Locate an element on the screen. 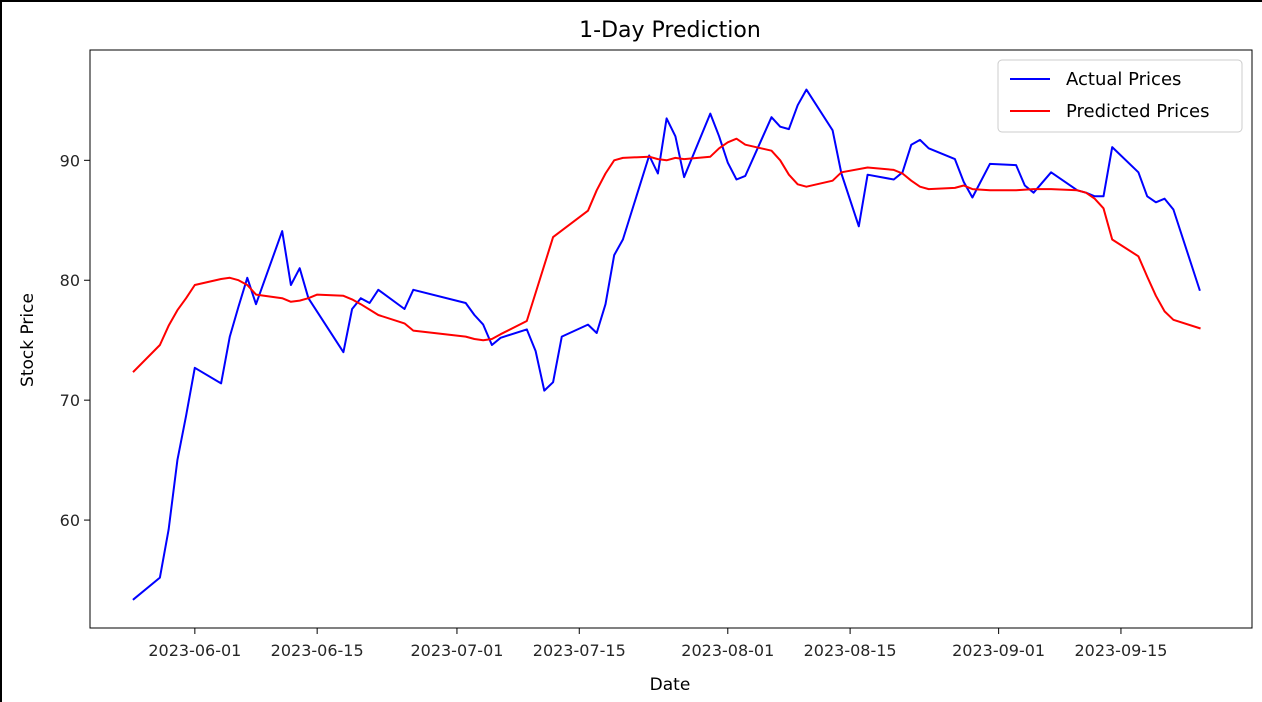 This screenshot has width=1262, height=702. legend-box is located at coordinates (1120, 96).